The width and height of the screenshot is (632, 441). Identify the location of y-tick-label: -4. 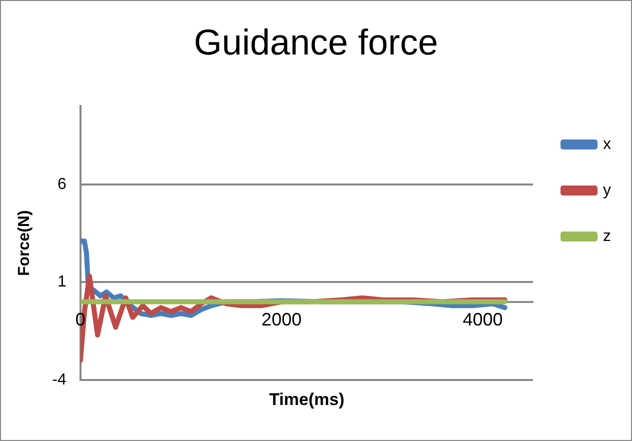
(59, 379).